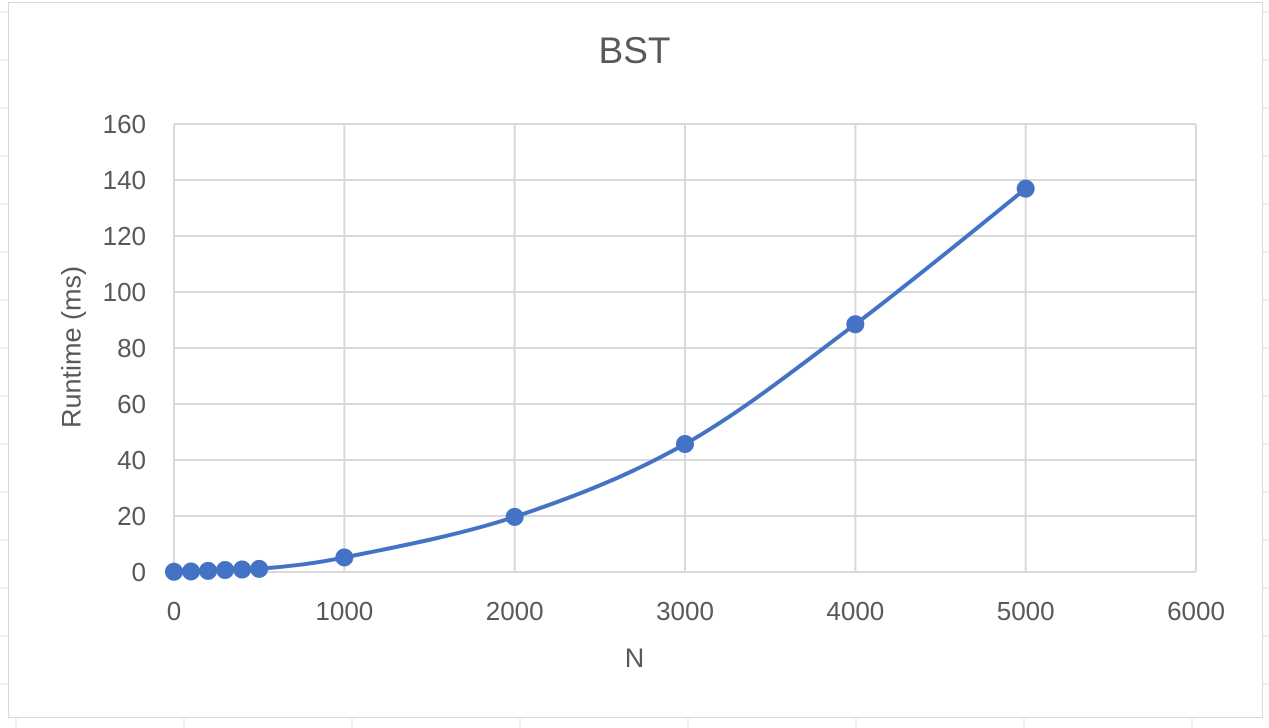  Describe the element at coordinates (515, 611) in the screenshot. I see `x-tick-label: 2000` at that location.